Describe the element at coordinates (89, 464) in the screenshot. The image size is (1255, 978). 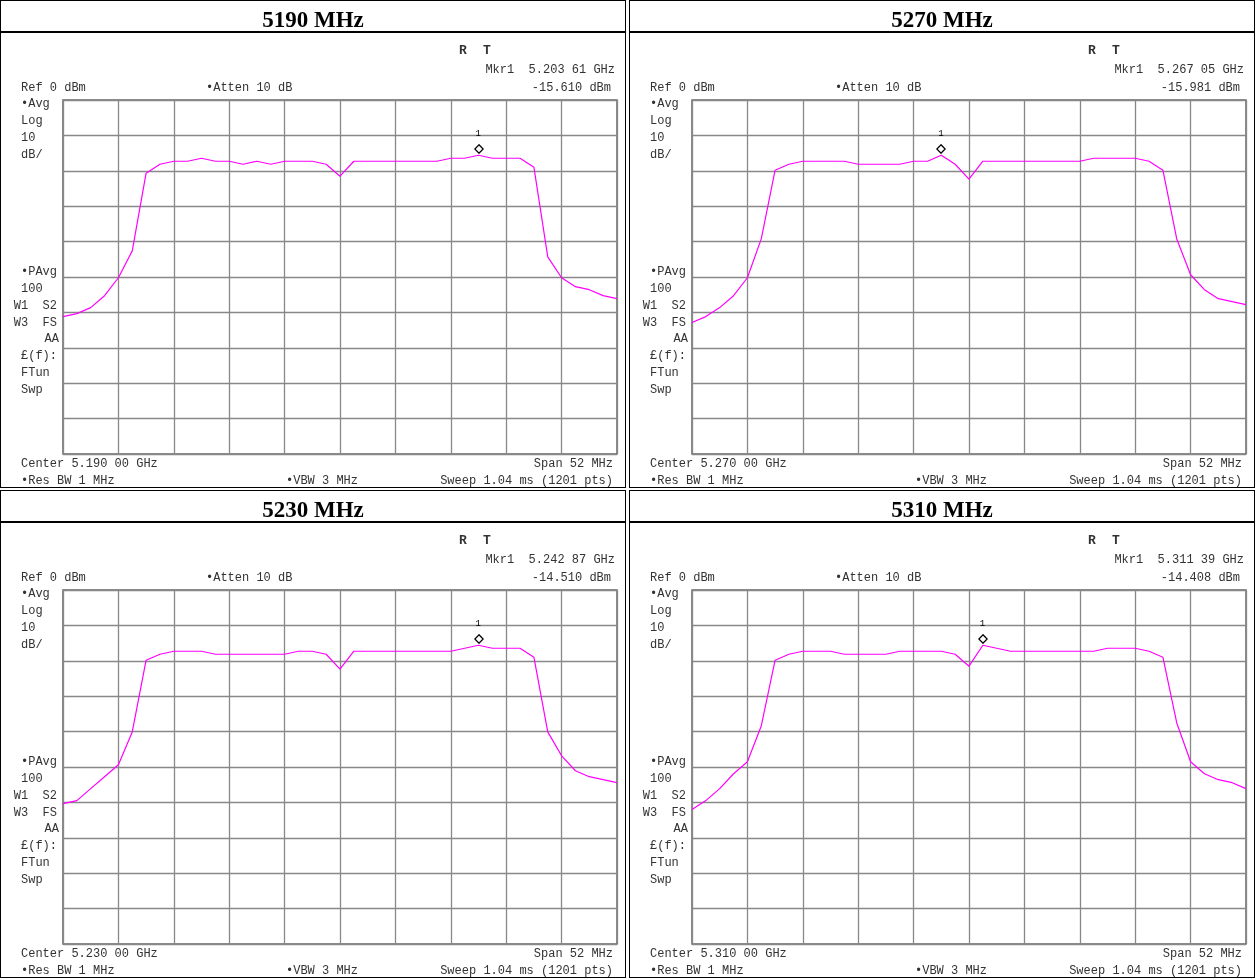
I see `text: Center 5.190 00 GHz` at that location.